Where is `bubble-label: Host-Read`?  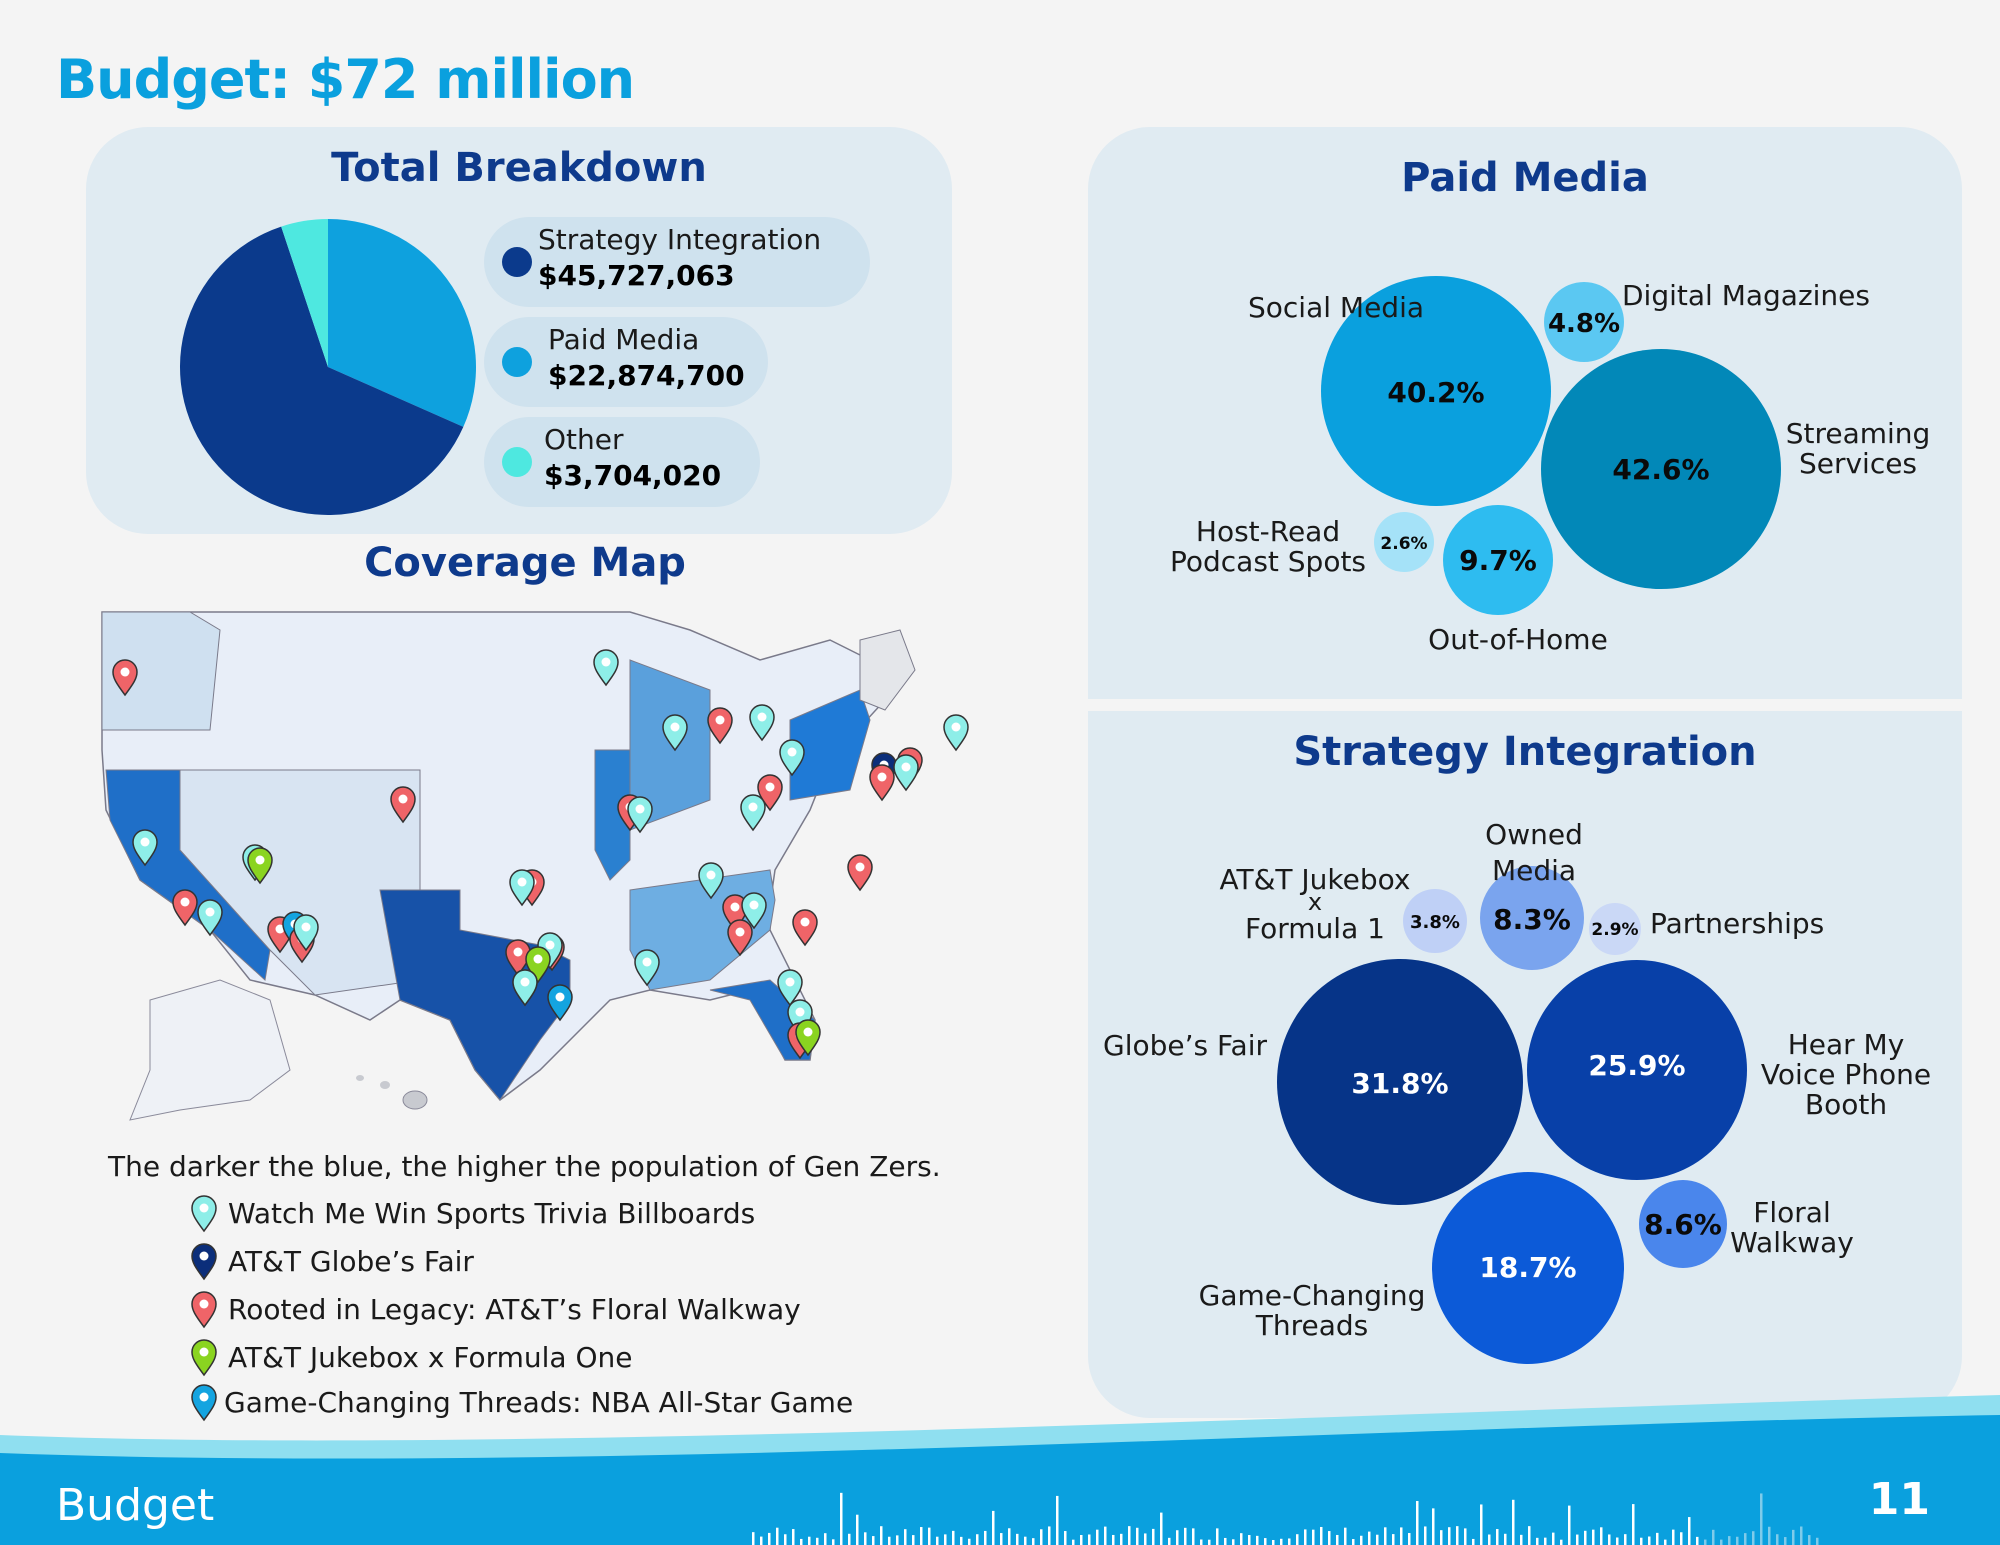
bubble-label: Host-Read is located at coordinates (1268, 531).